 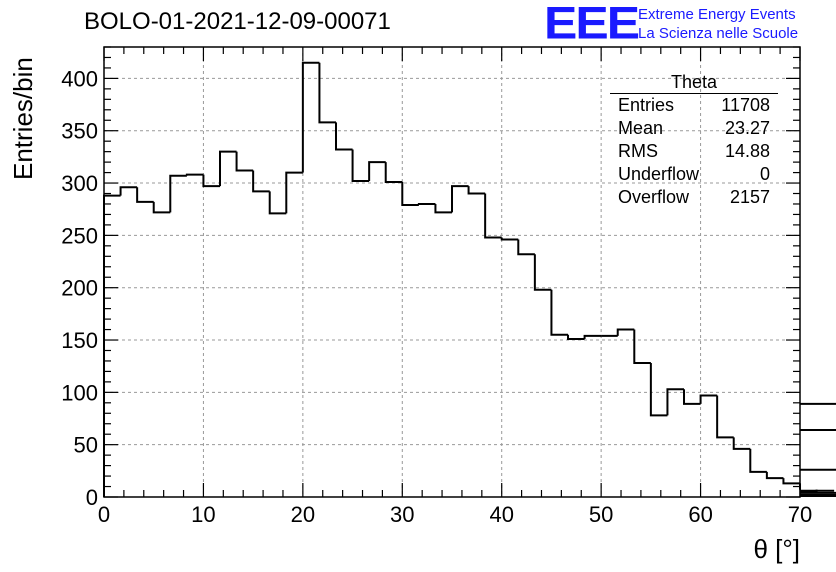 I want to click on stats-row-mean: Mean 23.27, so click(x=694, y=128).